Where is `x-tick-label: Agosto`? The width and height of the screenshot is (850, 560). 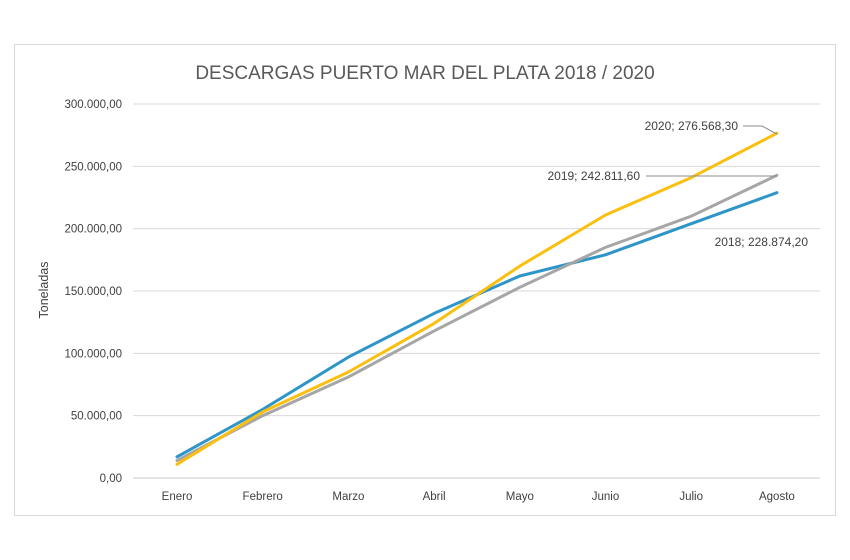 x-tick-label: Agosto is located at coordinates (777, 497).